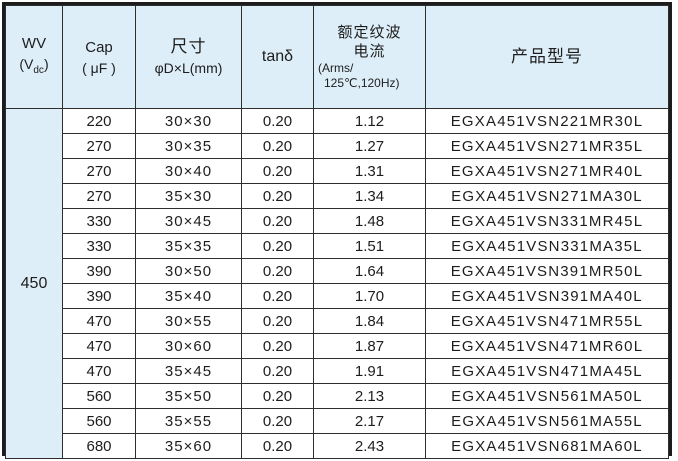 Image resolution: width=678 pixels, height=461 pixels. What do you see at coordinates (369, 51) in the screenshot?
I see `ripple-header-line2: 电流` at bounding box center [369, 51].